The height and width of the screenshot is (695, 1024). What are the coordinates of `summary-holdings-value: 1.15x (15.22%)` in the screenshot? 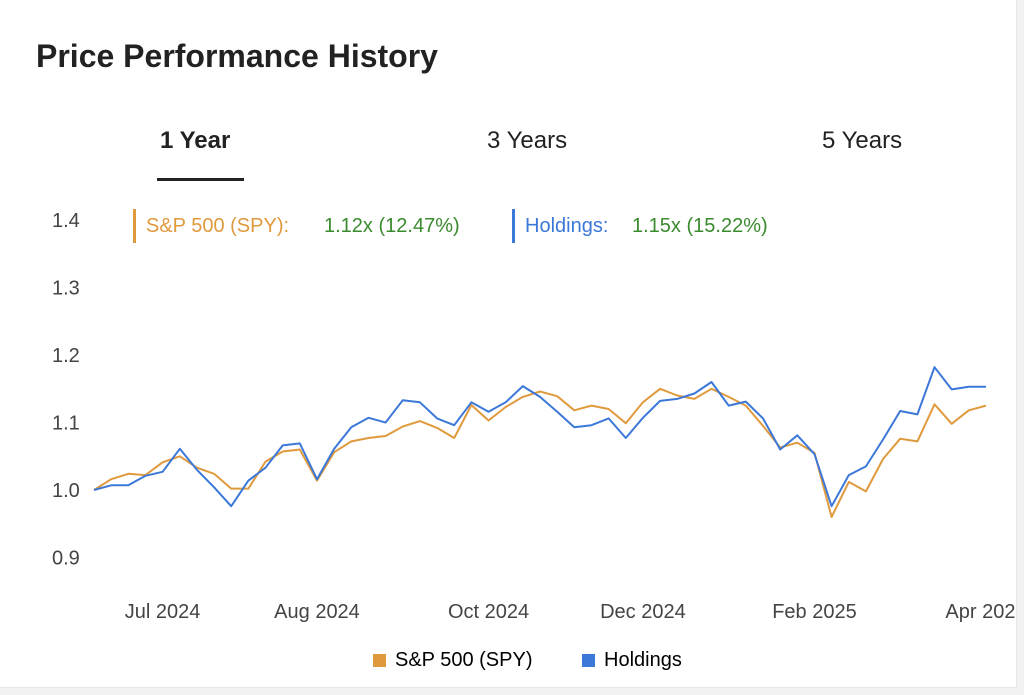 It's located at (700, 226).